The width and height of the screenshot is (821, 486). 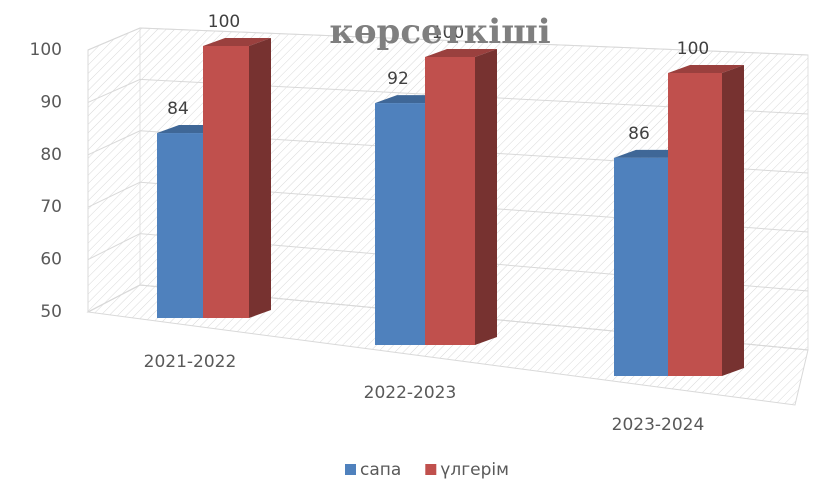 What do you see at coordinates (380, 470) in the screenshot?
I see `legend-label: сапа` at bounding box center [380, 470].